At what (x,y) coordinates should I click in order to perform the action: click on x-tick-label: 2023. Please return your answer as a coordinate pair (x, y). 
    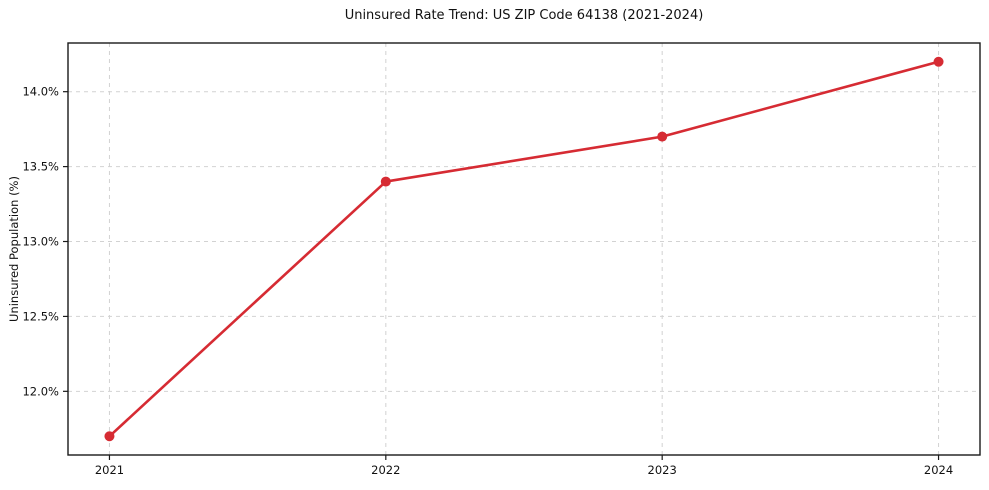
    Looking at the image, I should click on (662, 470).